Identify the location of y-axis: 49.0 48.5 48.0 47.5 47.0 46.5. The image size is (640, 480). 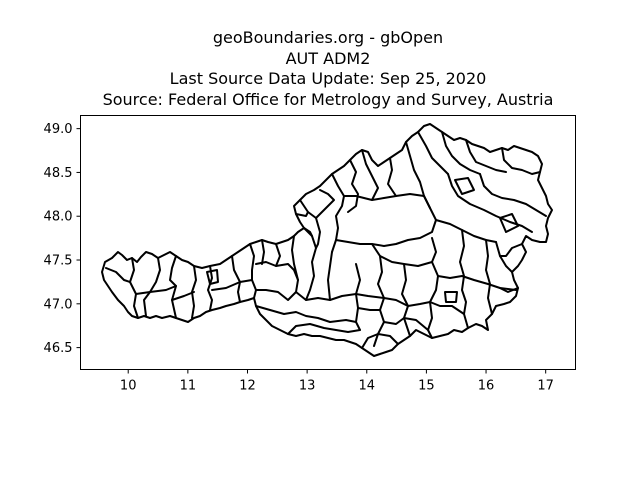
(62, 239).